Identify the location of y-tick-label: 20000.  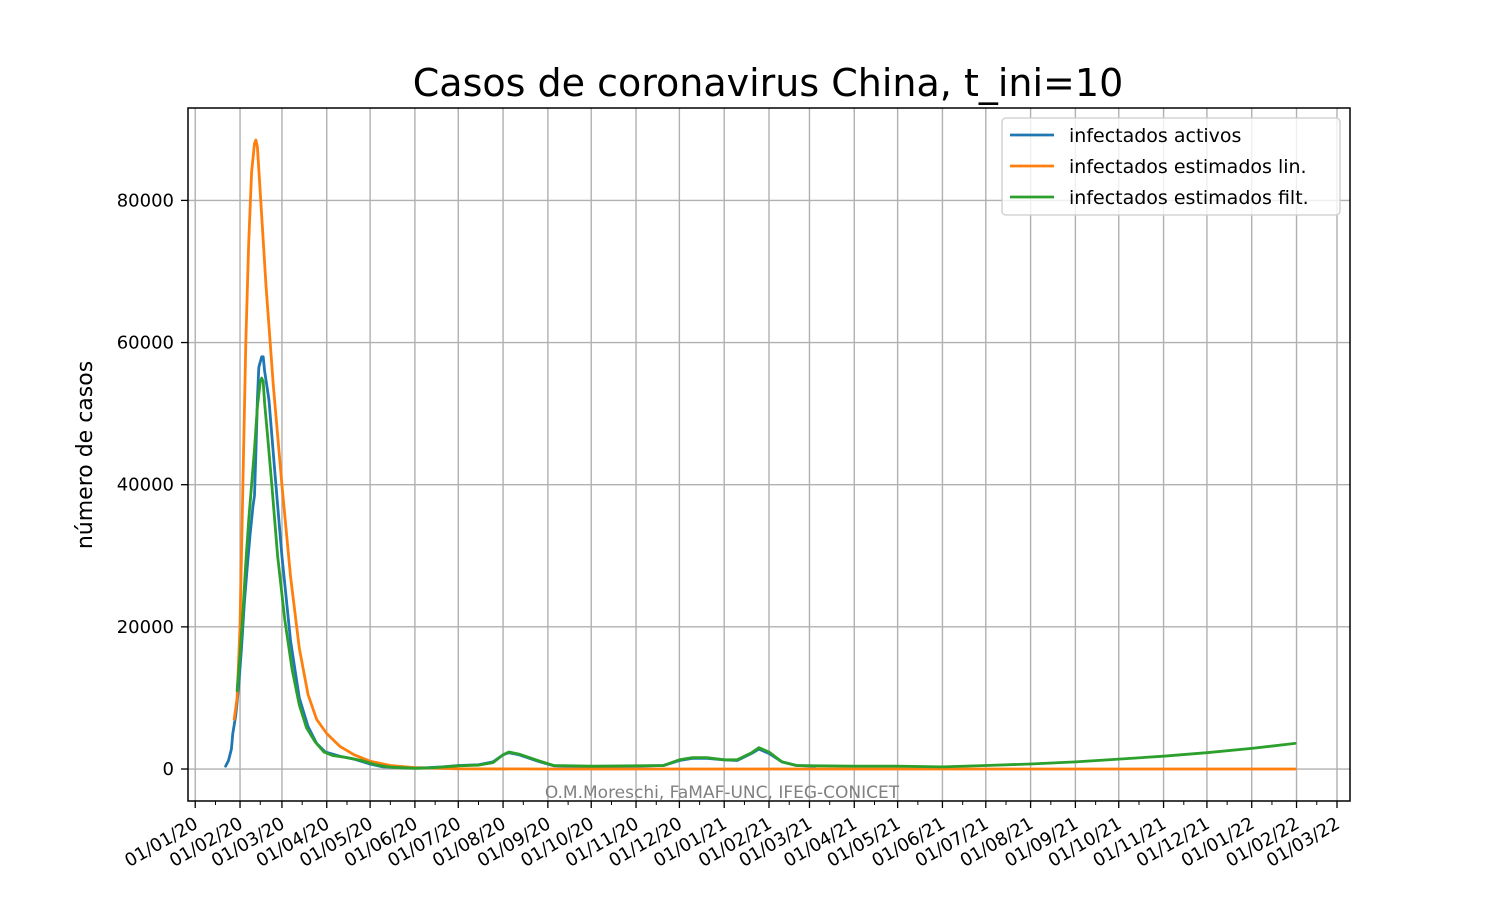
(145, 627).